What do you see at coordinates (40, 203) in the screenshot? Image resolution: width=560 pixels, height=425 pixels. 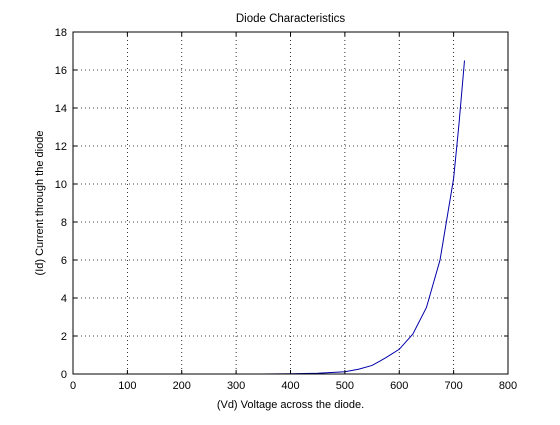 I see `y-axis-title: (Id) Current through the diode` at bounding box center [40, 203].